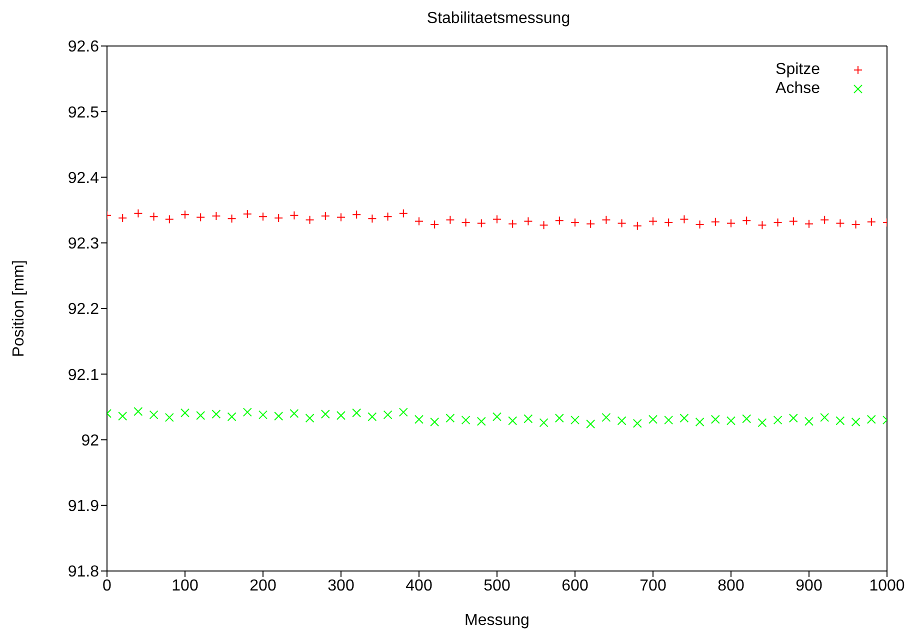 The width and height of the screenshot is (918, 643). Describe the element at coordinates (19, 308) in the screenshot. I see `y-axis-title: Position [mm]` at that location.